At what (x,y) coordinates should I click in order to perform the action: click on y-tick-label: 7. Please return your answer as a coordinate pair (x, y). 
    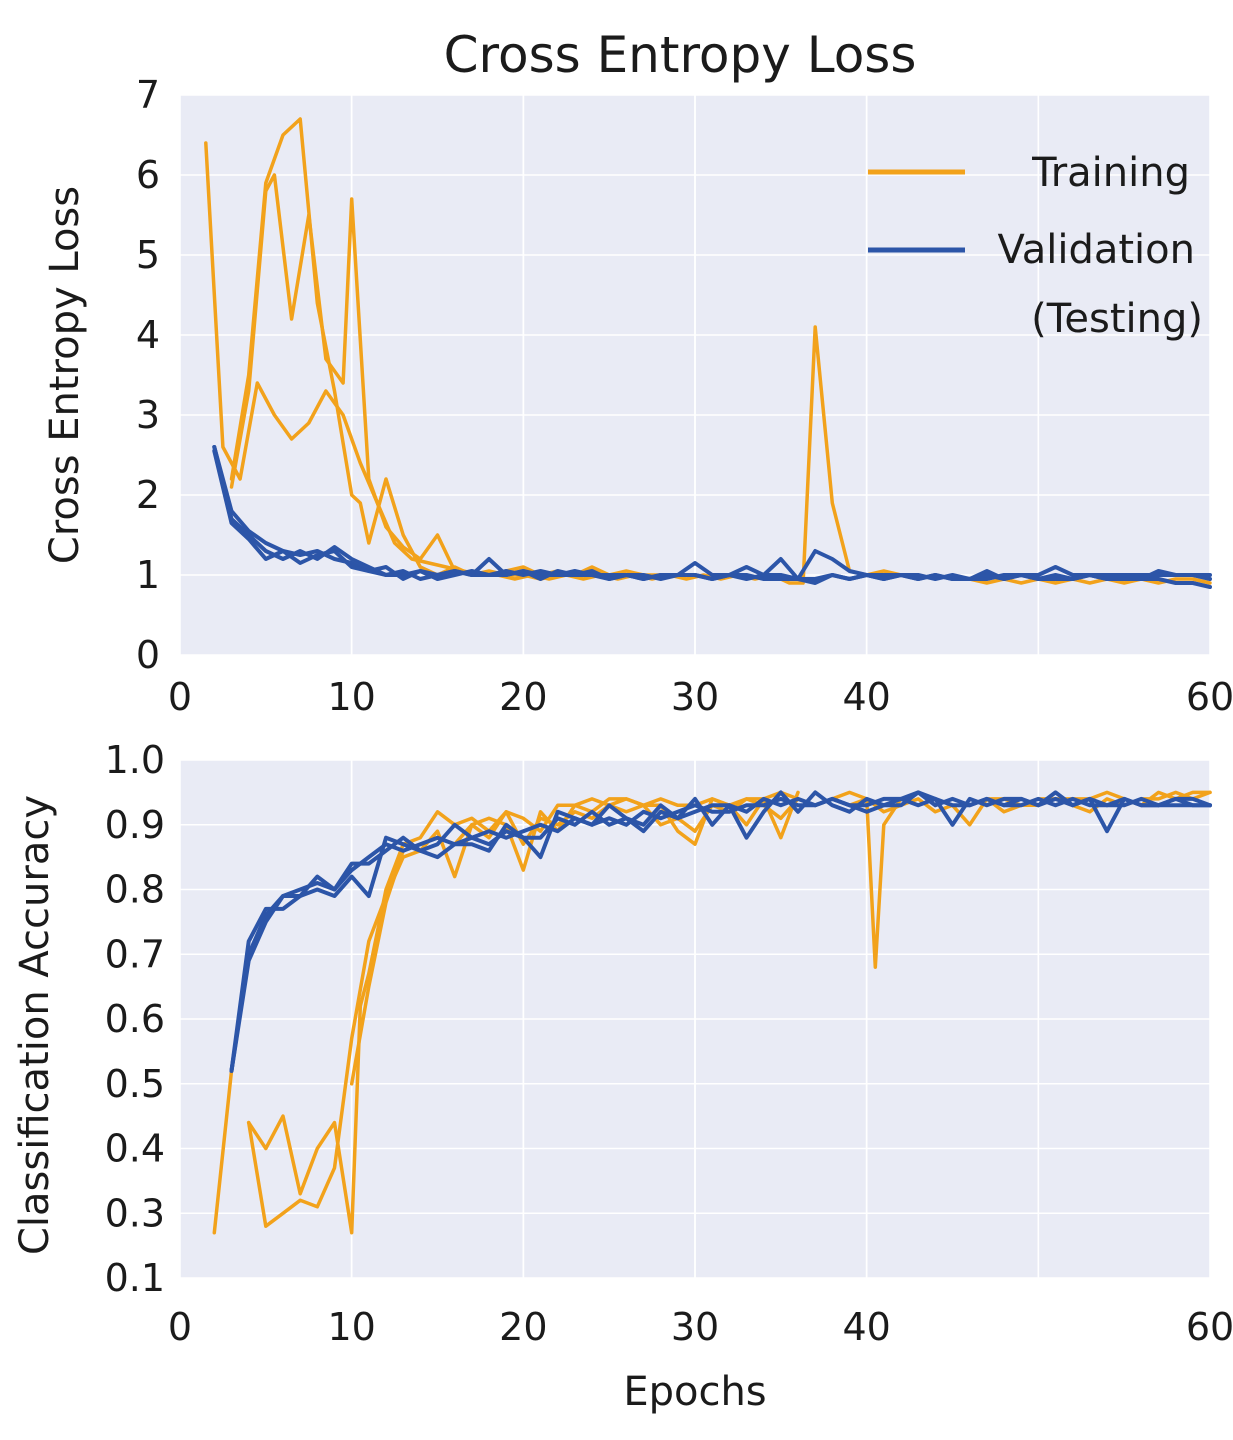
    Looking at the image, I should click on (148, 95).